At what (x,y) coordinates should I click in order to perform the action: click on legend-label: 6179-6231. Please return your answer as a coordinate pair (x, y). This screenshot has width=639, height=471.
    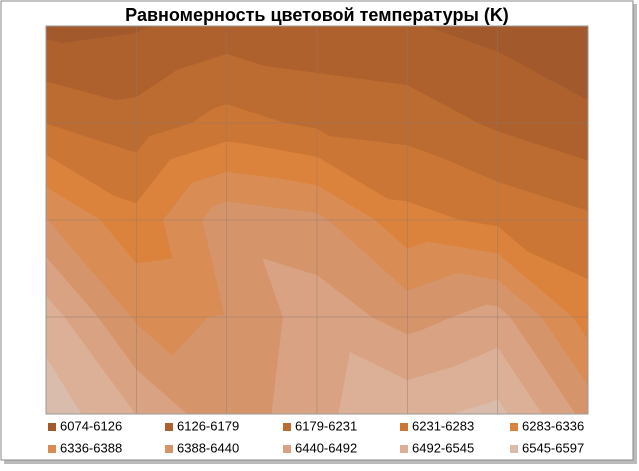
    Looking at the image, I should click on (326, 425).